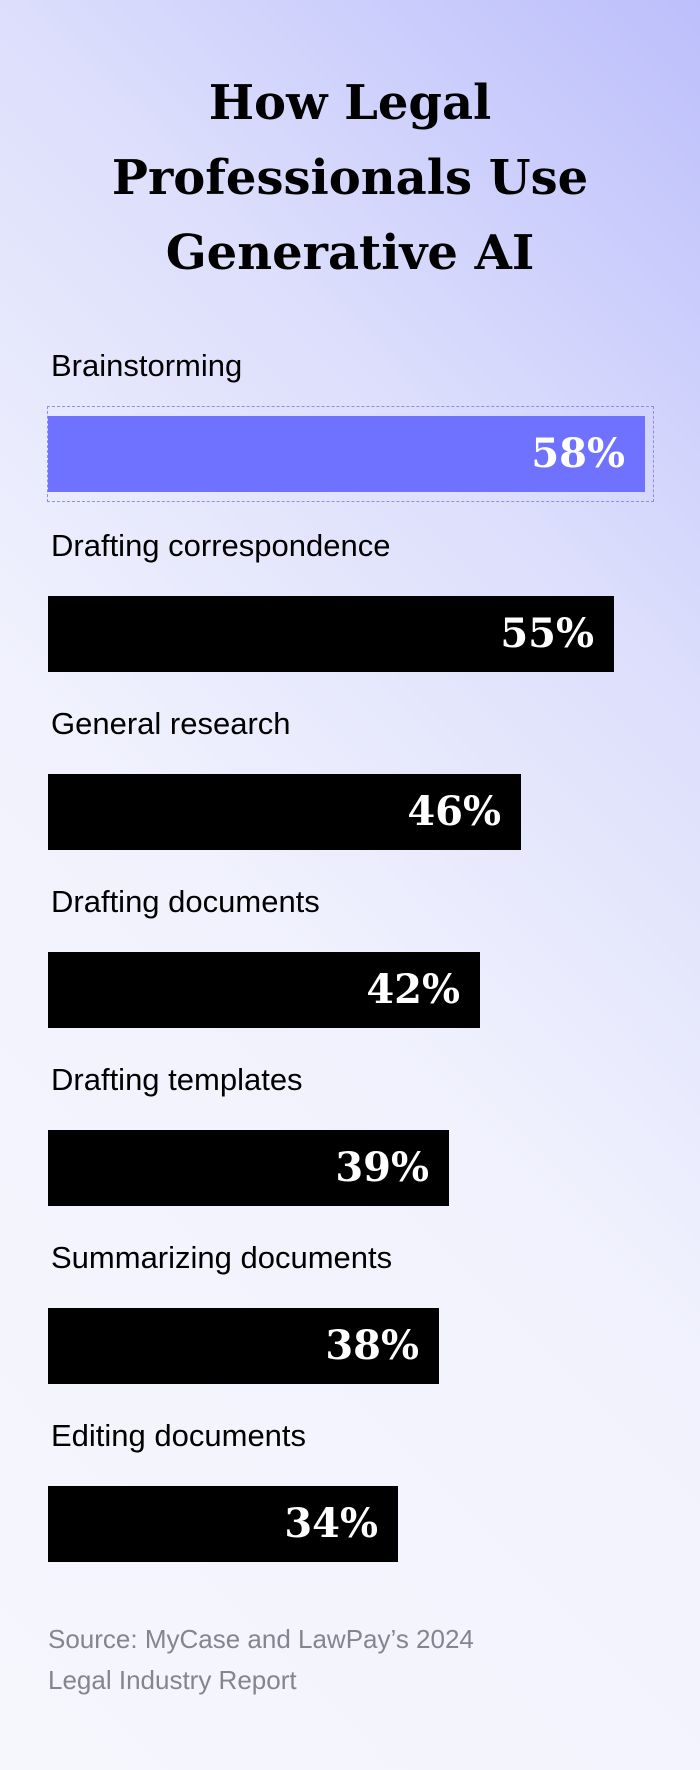 This screenshot has width=700, height=1770. Describe the element at coordinates (223, 1524) in the screenshot. I see `bar: 34%` at that location.